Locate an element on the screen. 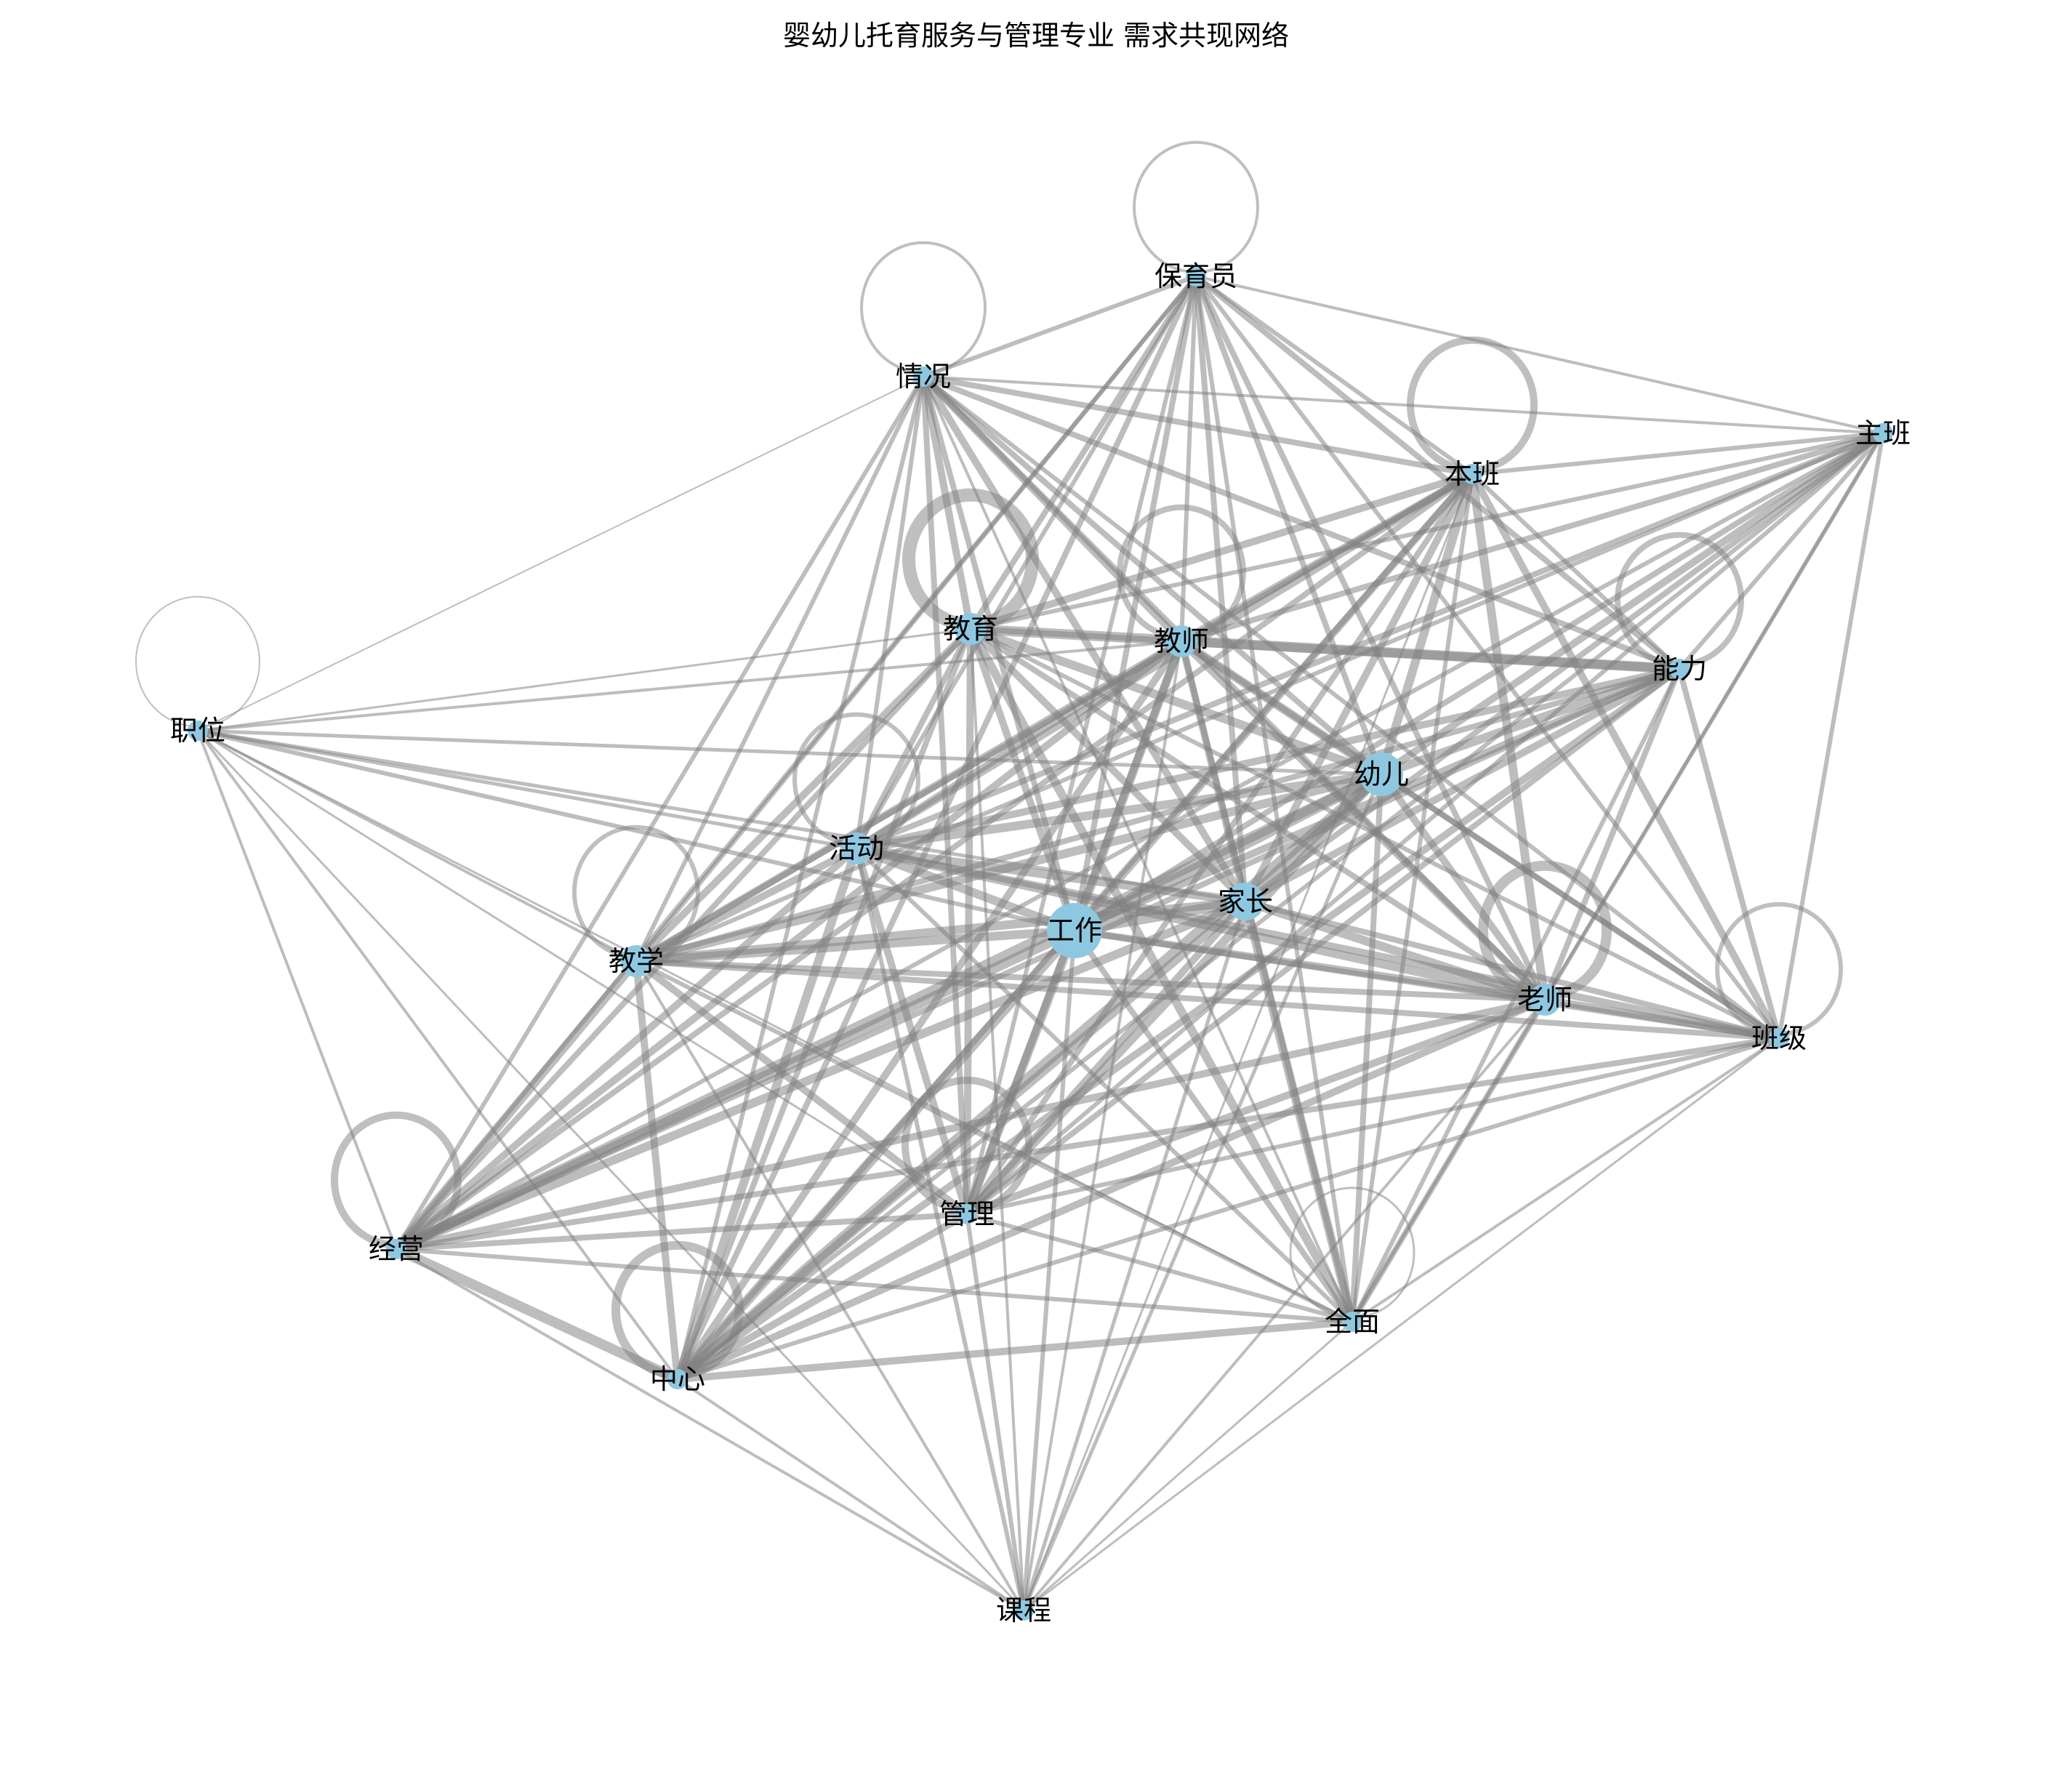 The height and width of the screenshot is (1766, 2072). edge-5bb6957f-4fdd80b25458 is located at coordinates (1220, 589).